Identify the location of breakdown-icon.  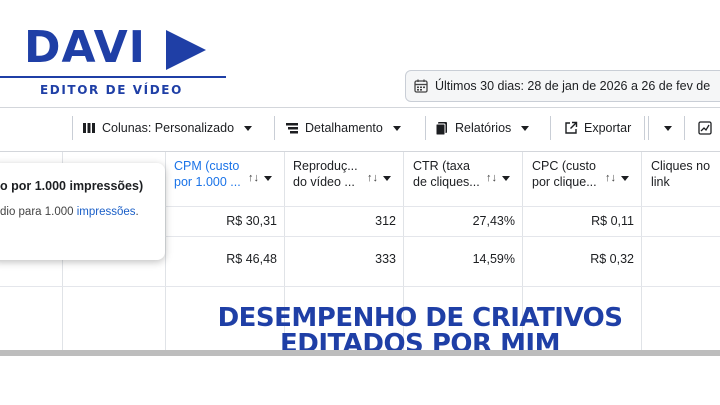
(292, 128).